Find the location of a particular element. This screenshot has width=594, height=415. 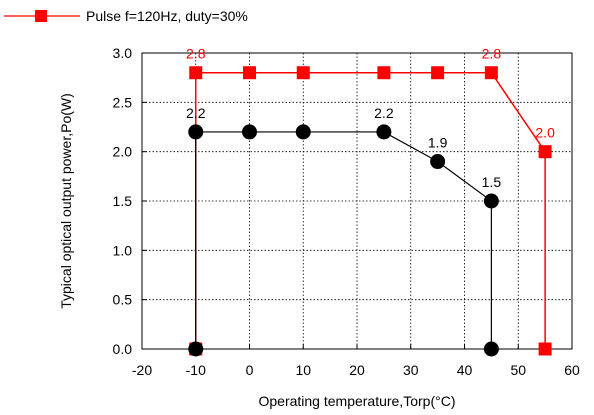

y-tick-label: 3.0 is located at coordinates (123, 53).